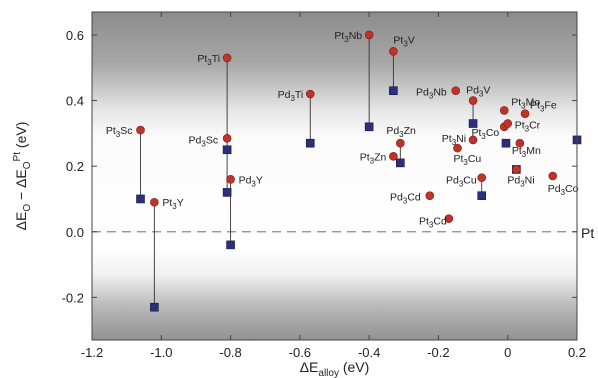 This screenshot has height=378, width=598. I want to click on point-label: Pt3Cd, so click(433, 223).